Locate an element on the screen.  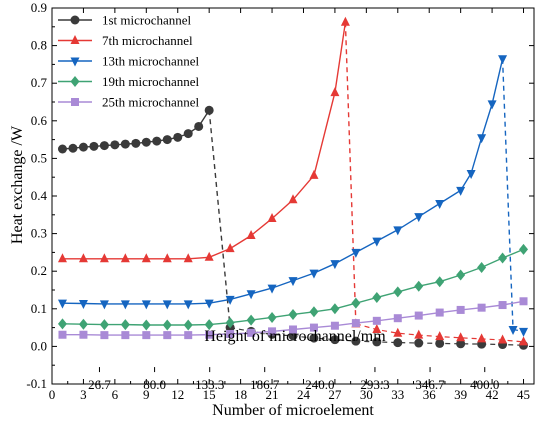
top-tick-label: 240.0 is located at coordinates (319, 384).